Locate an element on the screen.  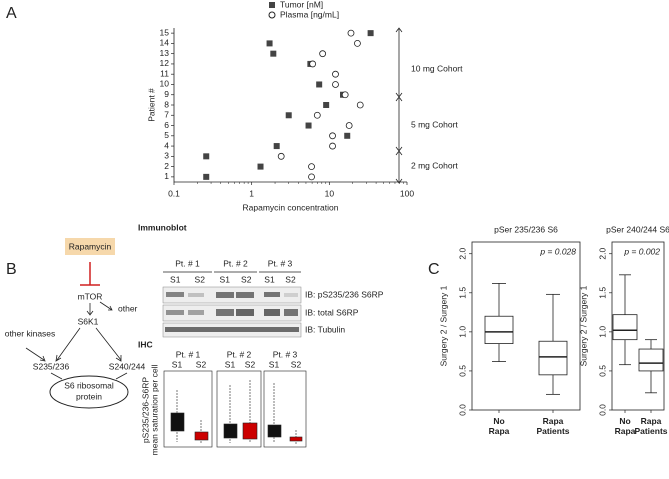
y-tick-label: 15 is located at coordinates (165, 32).